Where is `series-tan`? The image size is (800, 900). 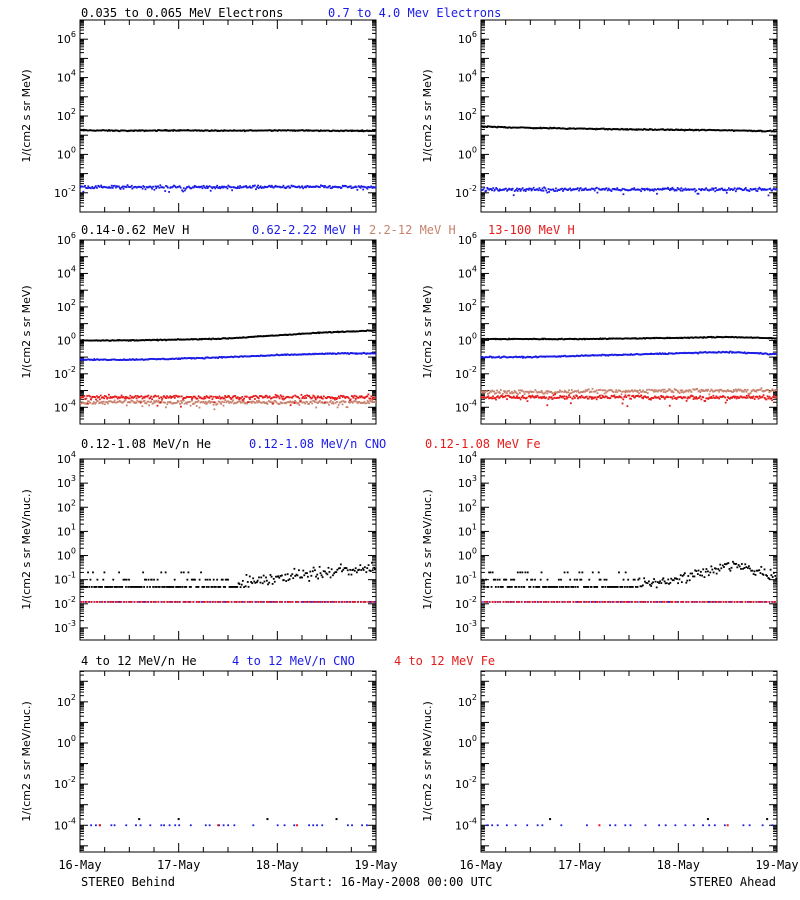 series-tan is located at coordinates (629, 393).